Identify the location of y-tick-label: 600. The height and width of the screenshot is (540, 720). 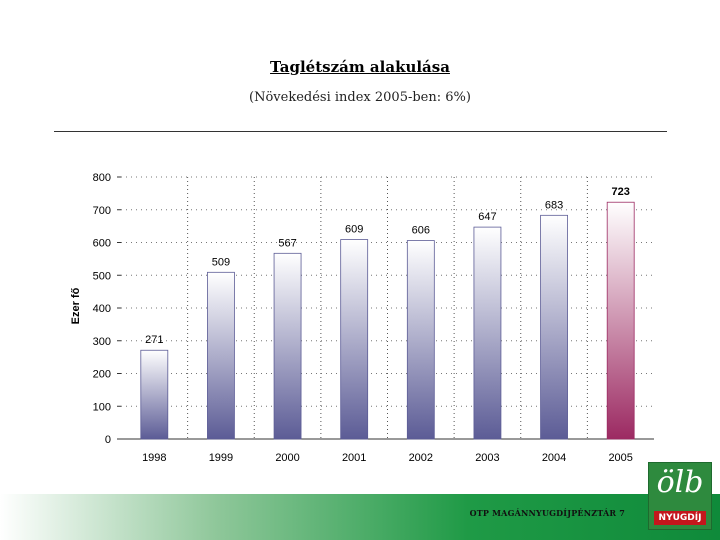
(102, 244).